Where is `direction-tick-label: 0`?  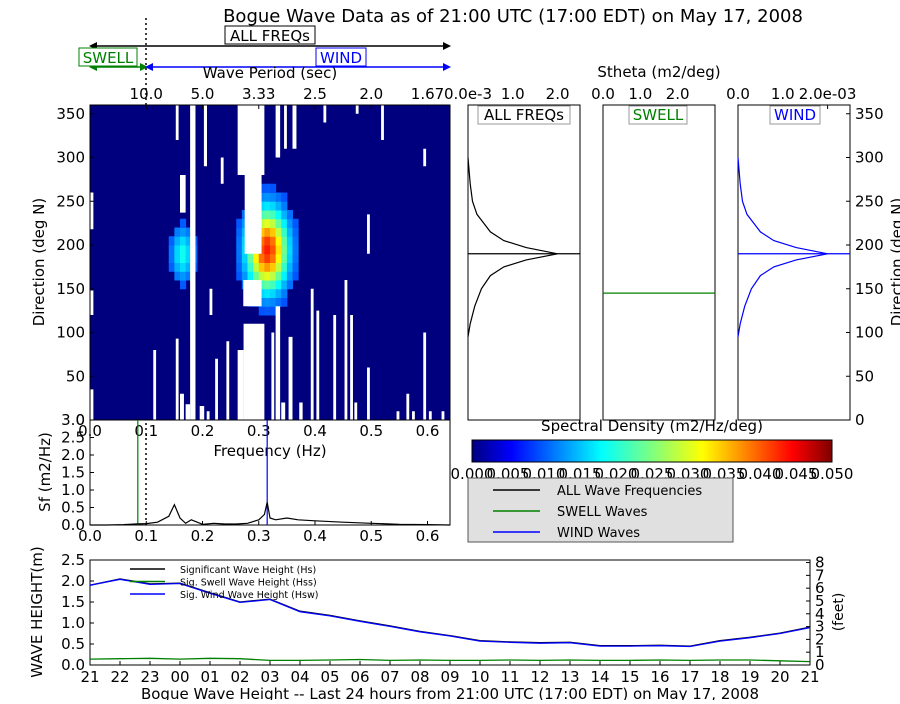
direction-tick-label: 0 is located at coordinates (80, 420).